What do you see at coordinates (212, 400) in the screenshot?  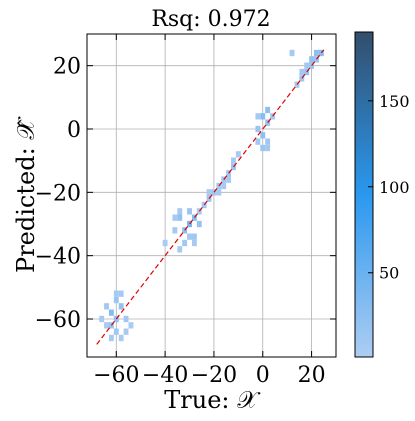 I see `x-axis-label: True: 𝒳` at bounding box center [212, 400].